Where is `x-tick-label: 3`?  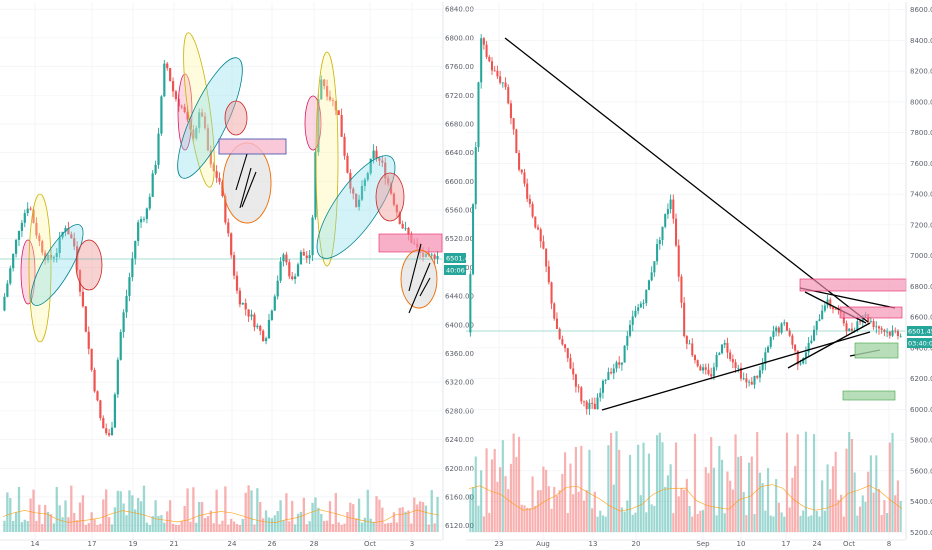
x-tick-label: 3 is located at coordinates (412, 544).